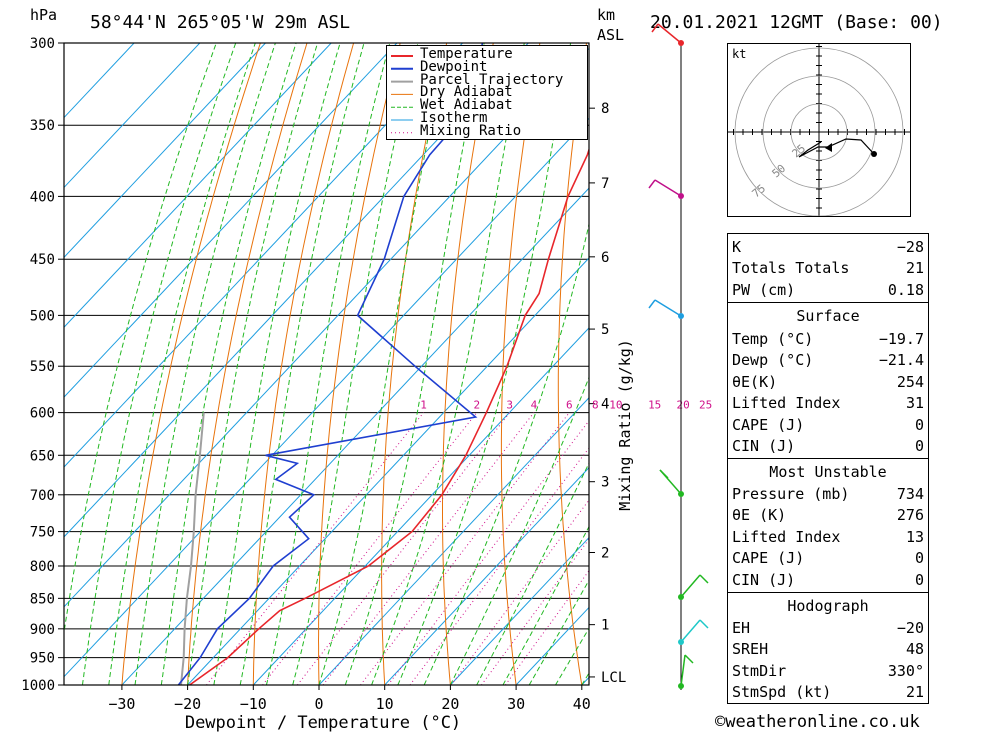  I want to click on legend-item: Wet Adiabat, so click(466, 105).